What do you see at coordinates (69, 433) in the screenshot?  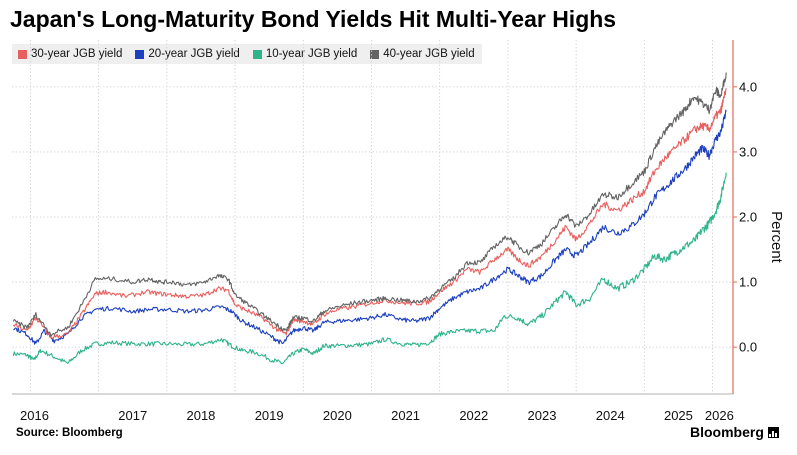 I see `source-note: Source: Bloomberg` at bounding box center [69, 433].